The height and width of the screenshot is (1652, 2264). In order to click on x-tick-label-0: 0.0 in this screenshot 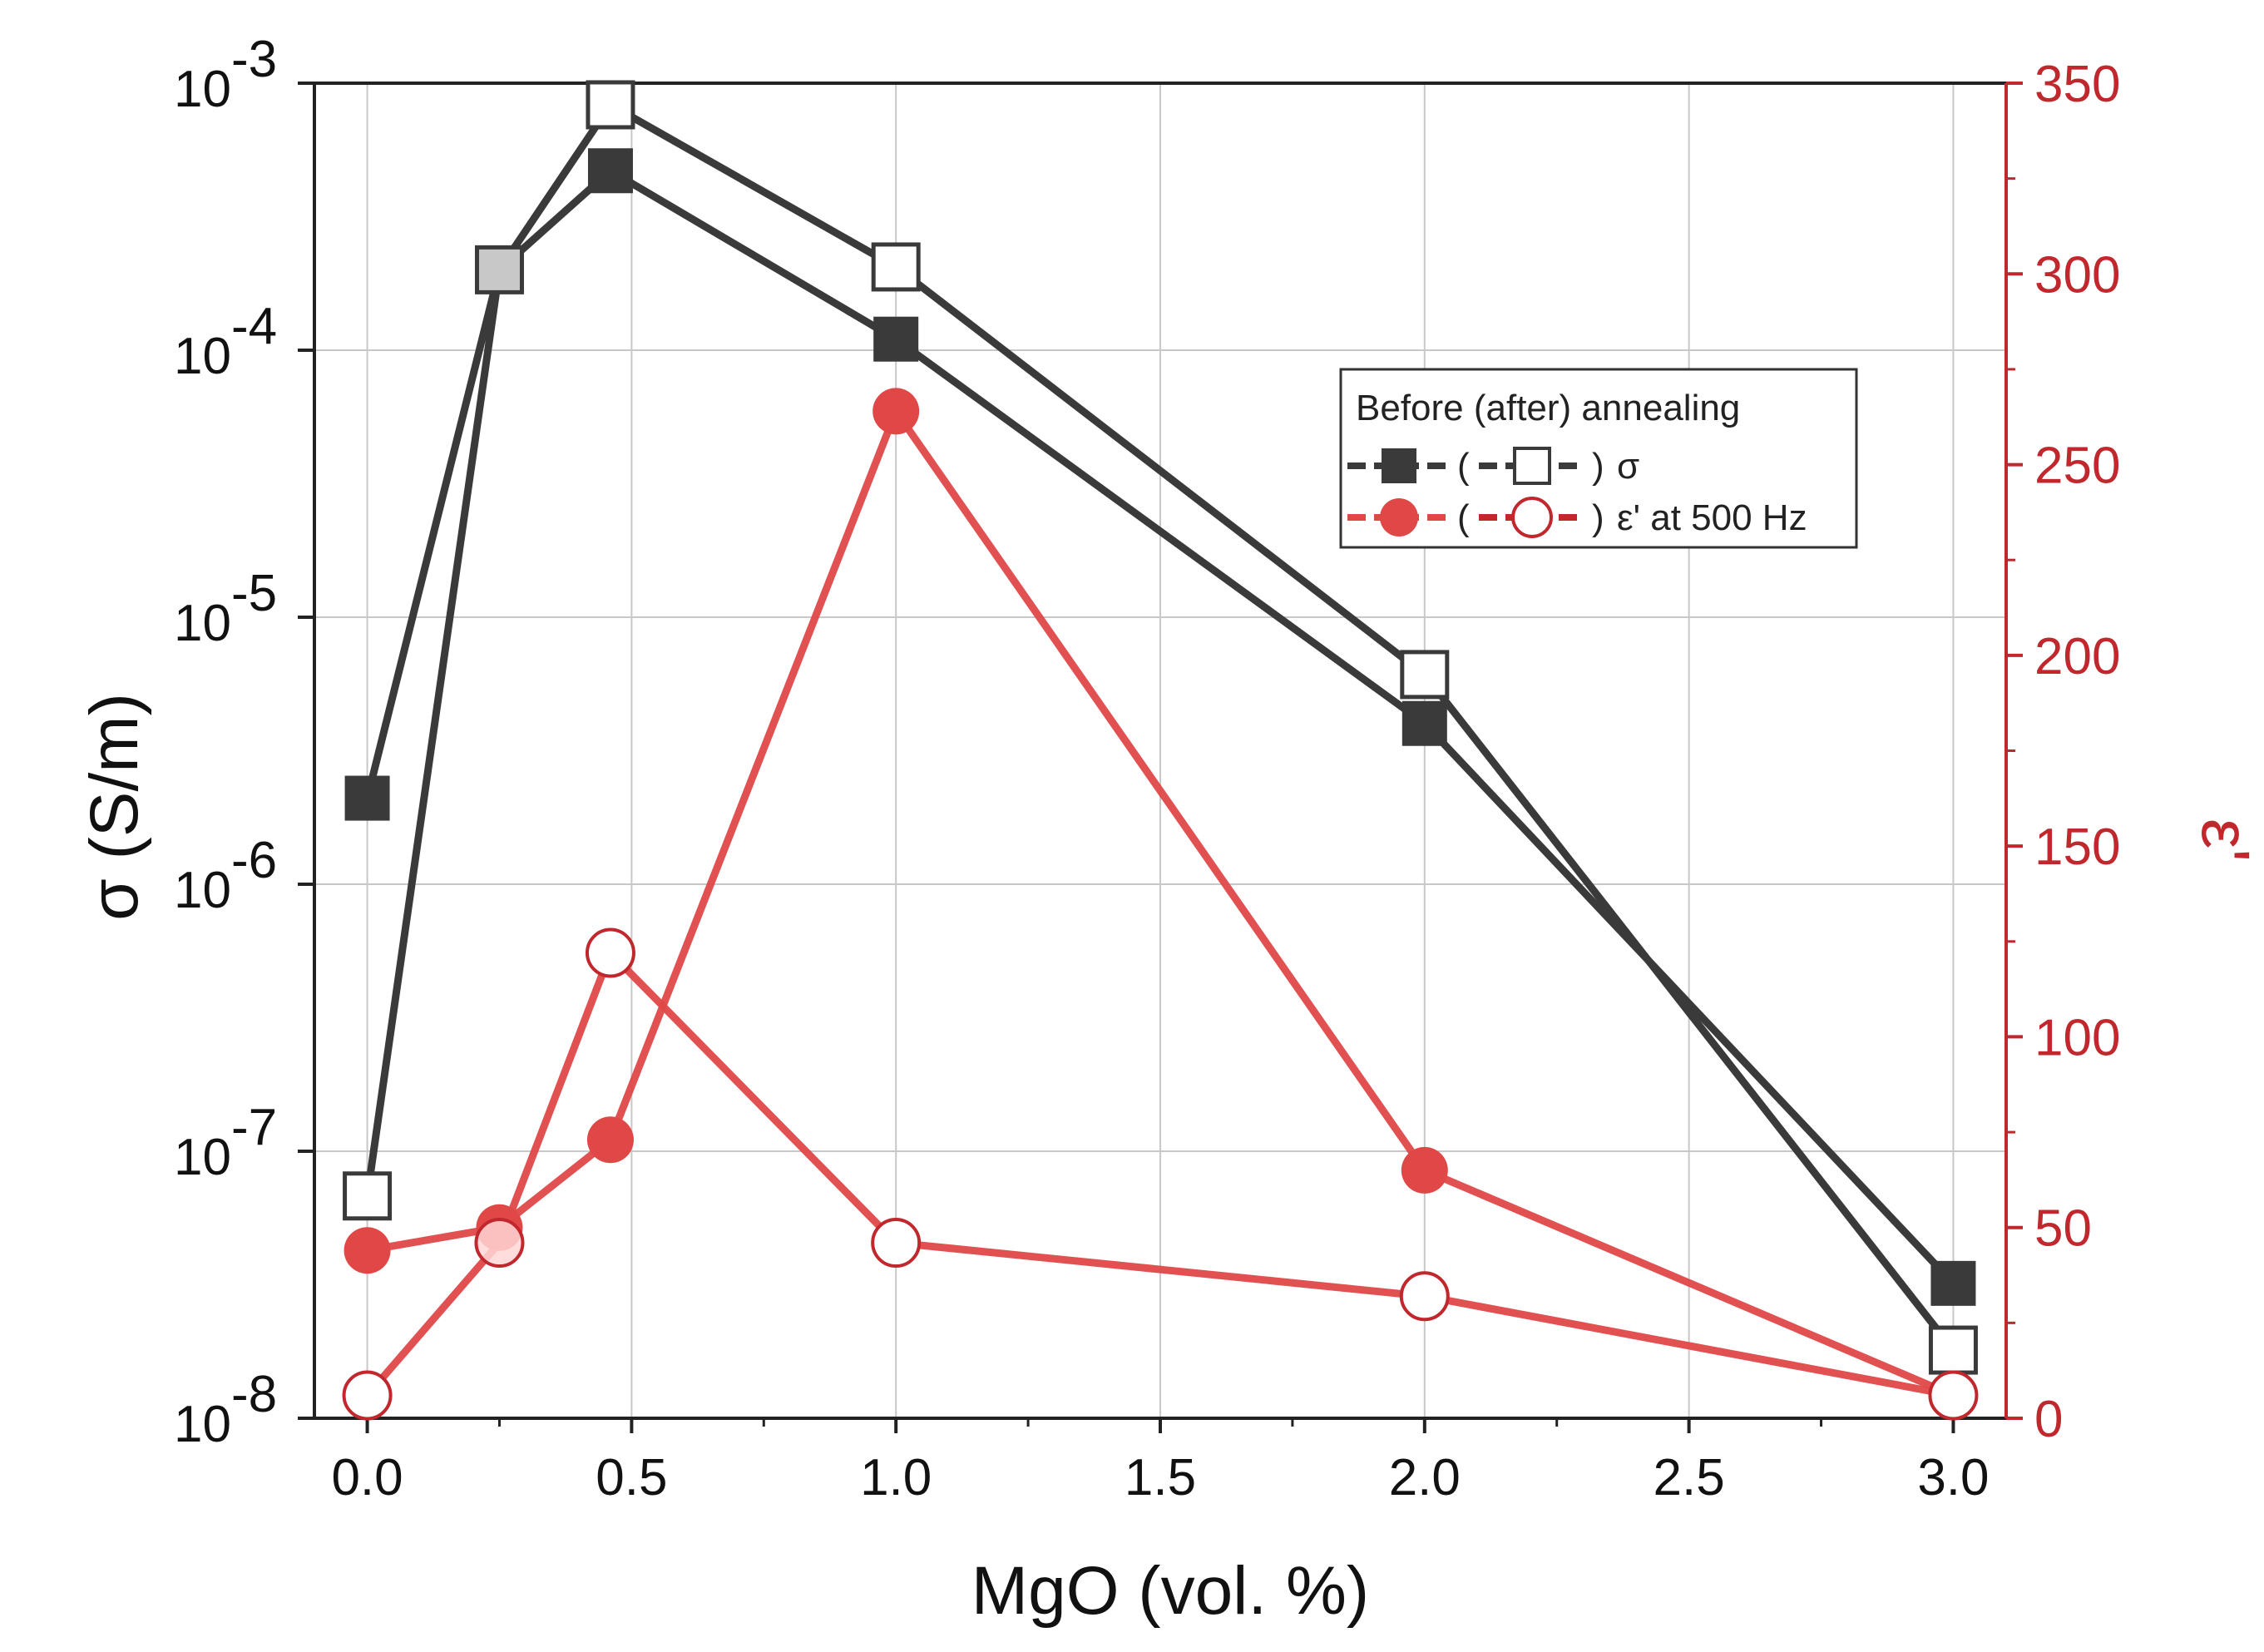, I will do `click(367, 1477)`.